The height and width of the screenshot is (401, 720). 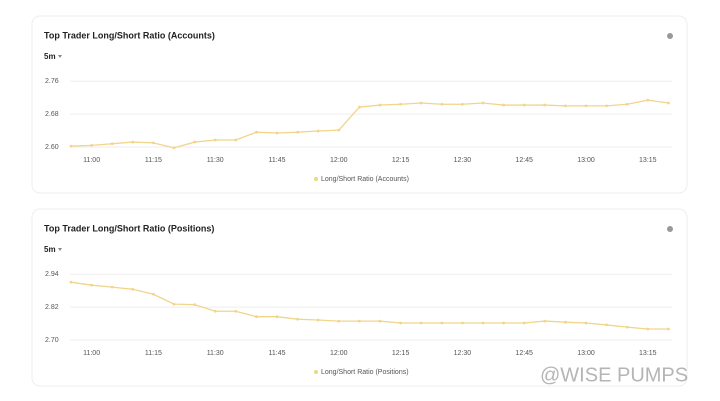 What do you see at coordinates (52, 307) in the screenshot?
I see `y-tick-label: 2.82` at bounding box center [52, 307].